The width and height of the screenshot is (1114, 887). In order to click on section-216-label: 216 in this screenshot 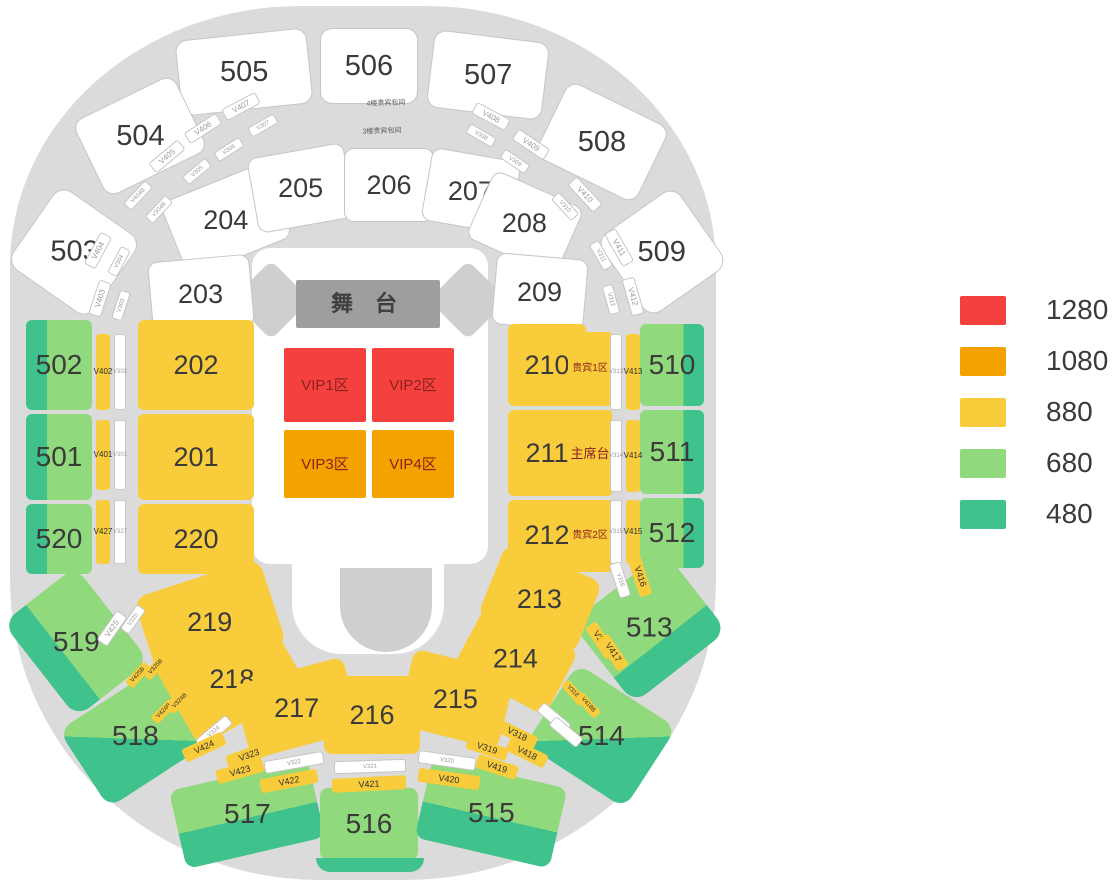, I will do `click(372, 714)`.